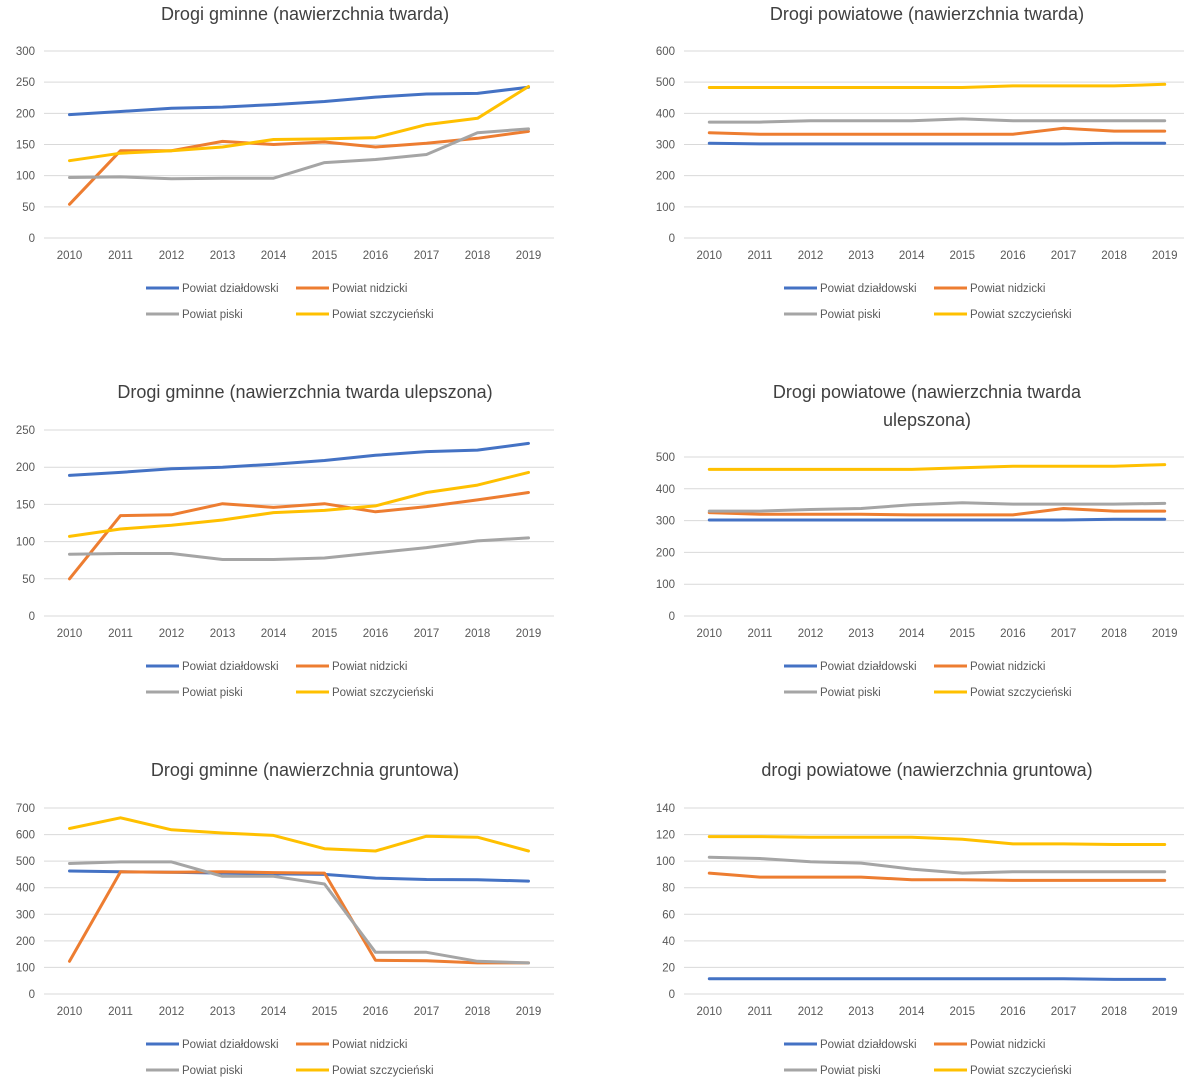  Describe the element at coordinates (28, 208) in the screenshot. I see `y-tick-label: 50` at that location.